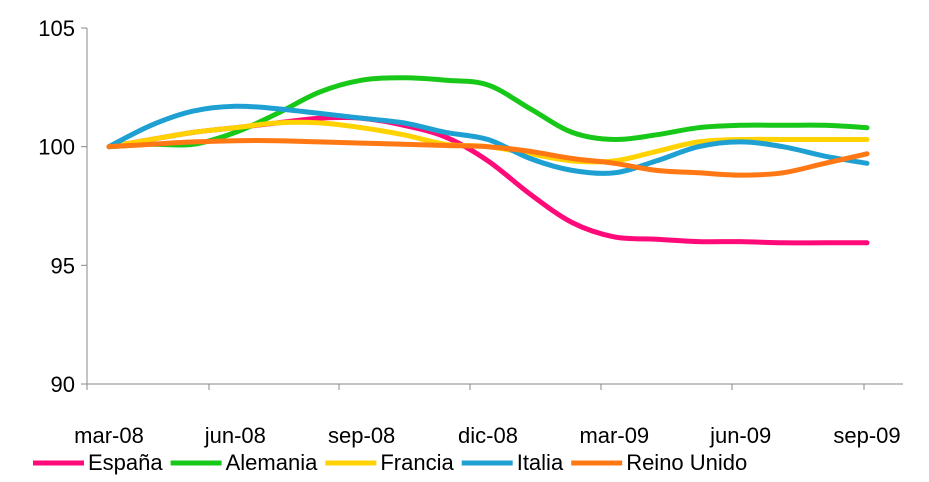 This screenshot has width=929, height=482. What do you see at coordinates (63, 384) in the screenshot?
I see `y-tick-label: 90` at bounding box center [63, 384].